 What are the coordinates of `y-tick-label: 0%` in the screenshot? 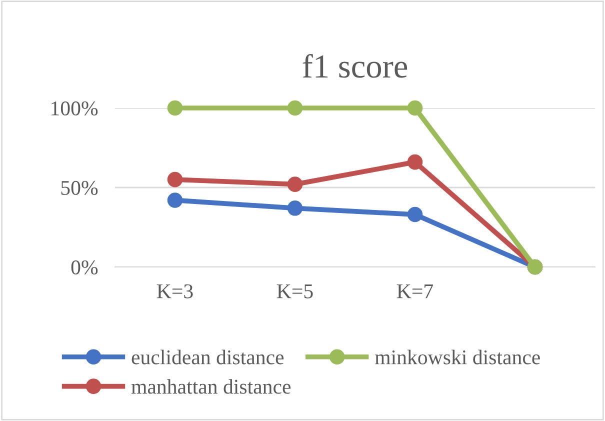 It's located at (84, 267).